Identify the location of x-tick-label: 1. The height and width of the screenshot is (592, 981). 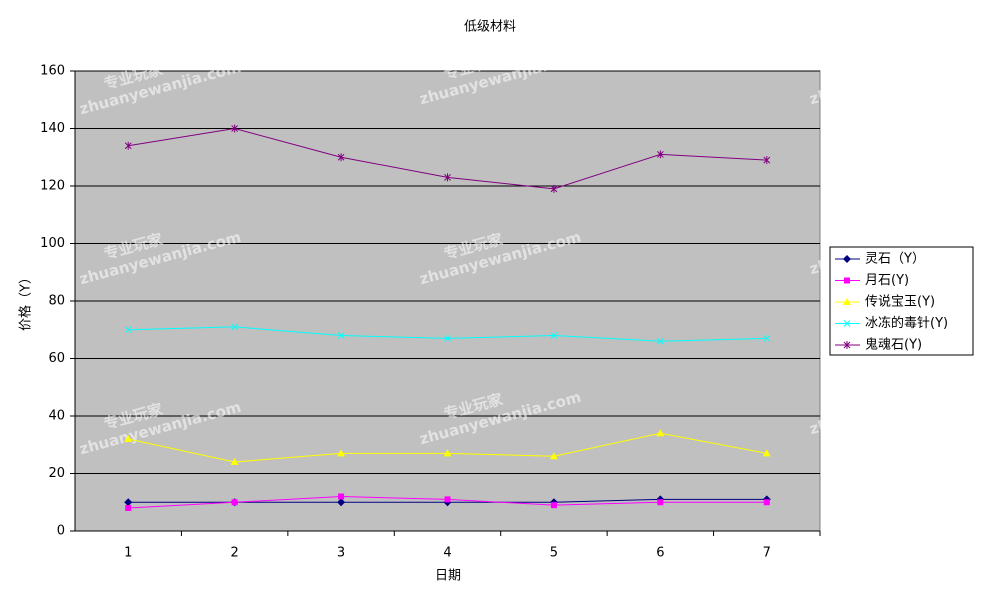
(128, 553).